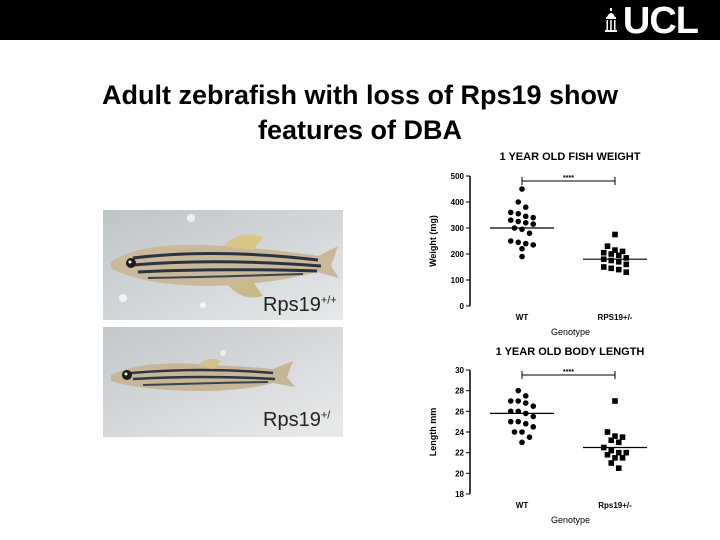  I want to click on y-tick-label: 28, so click(459, 391).